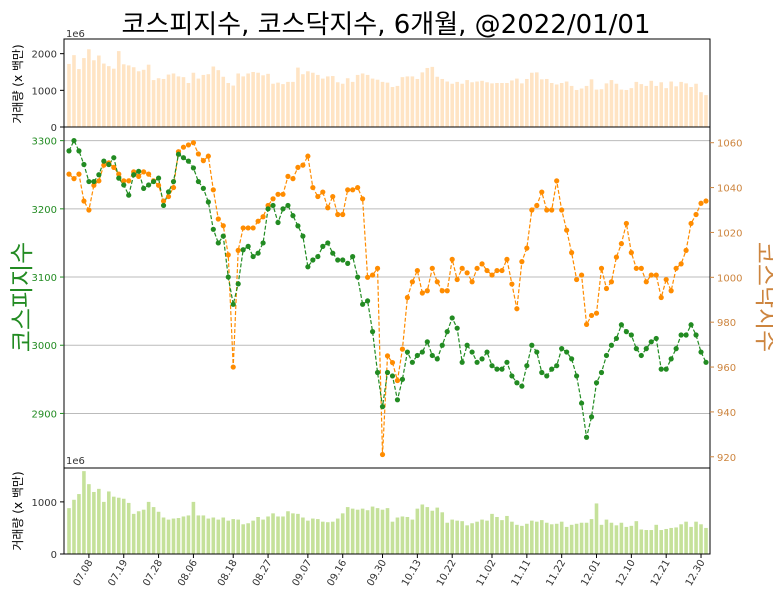 The image size is (773, 595). I want to click on volume-top-tick-label: 2000, so click(44, 55).